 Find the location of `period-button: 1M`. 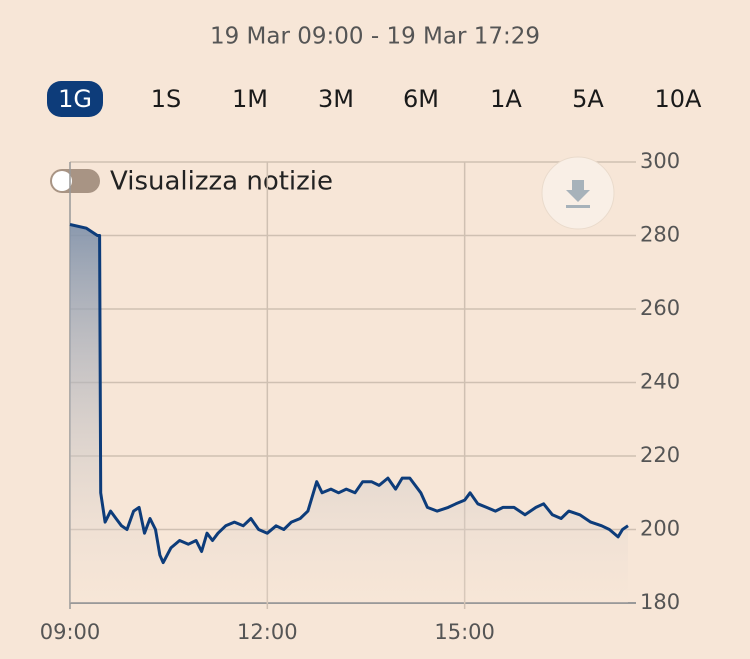

period-button: 1M is located at coordinates (250, 99).